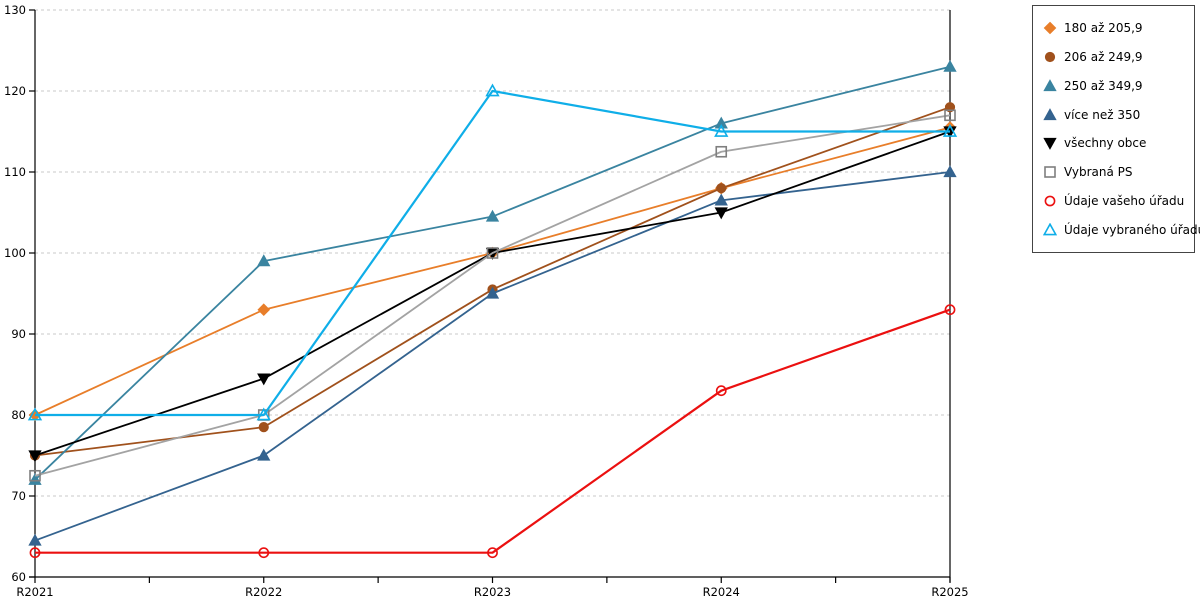  I want to click on y-tick-label: 70, so click(18, 496).